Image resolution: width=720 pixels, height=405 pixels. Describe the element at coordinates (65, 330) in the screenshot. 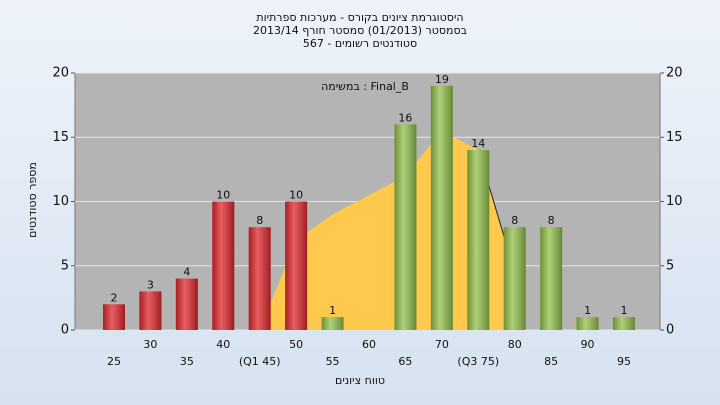

I see `y-tick-label: 0` at that location.